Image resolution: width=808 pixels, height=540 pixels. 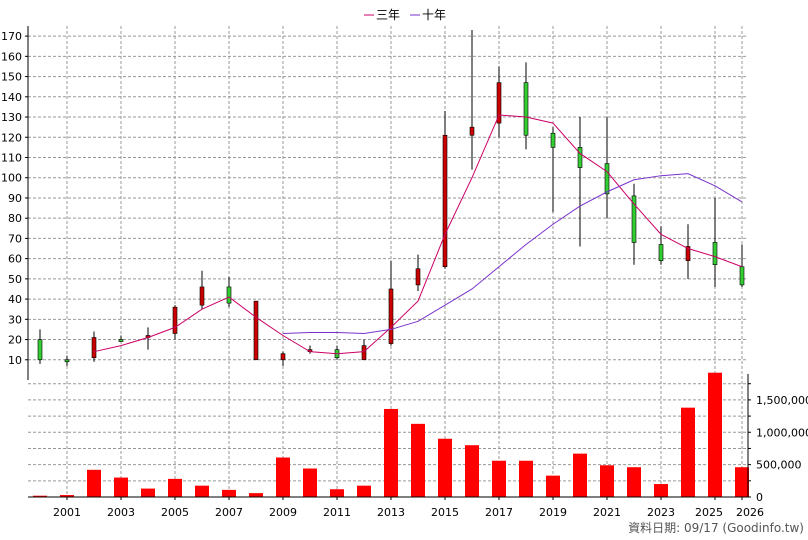 What do you see at coordinates (67, 512) in the screenshot?
I see `x-tick-label: 2001` at bounding box center [67, 512].